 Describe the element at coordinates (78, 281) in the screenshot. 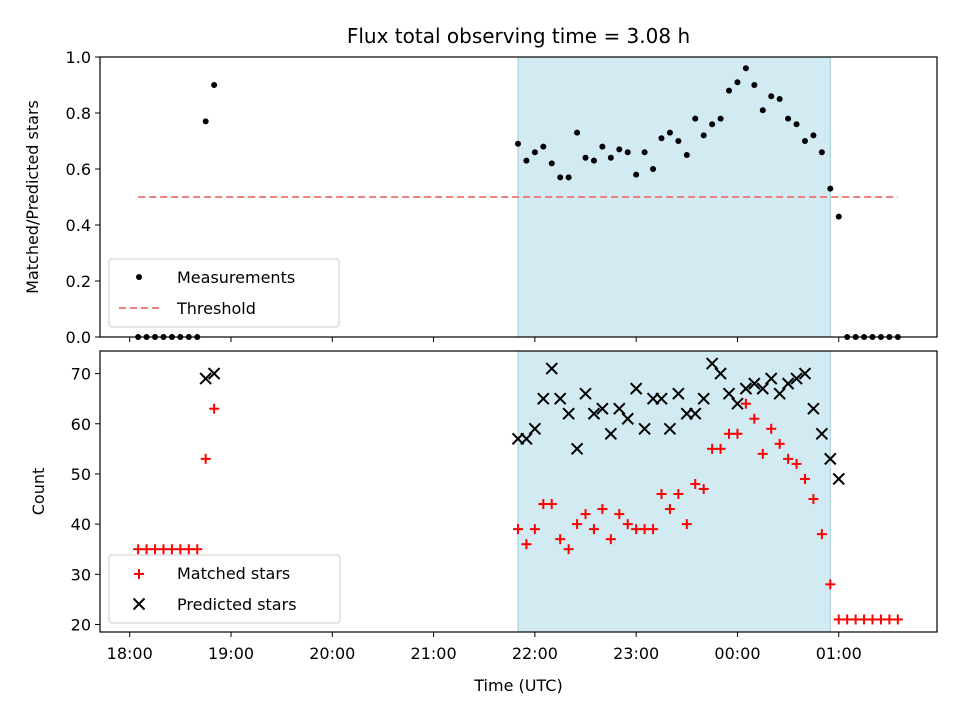

I see `top-y-tick-label: 0.2` at that location.